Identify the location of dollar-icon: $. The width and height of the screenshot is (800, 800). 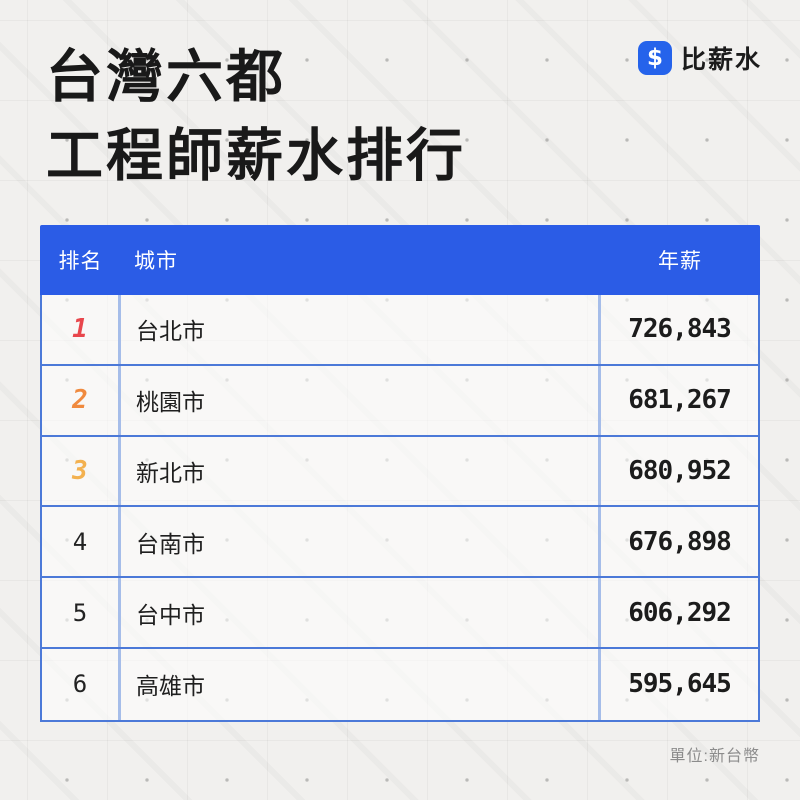
(654, 58).